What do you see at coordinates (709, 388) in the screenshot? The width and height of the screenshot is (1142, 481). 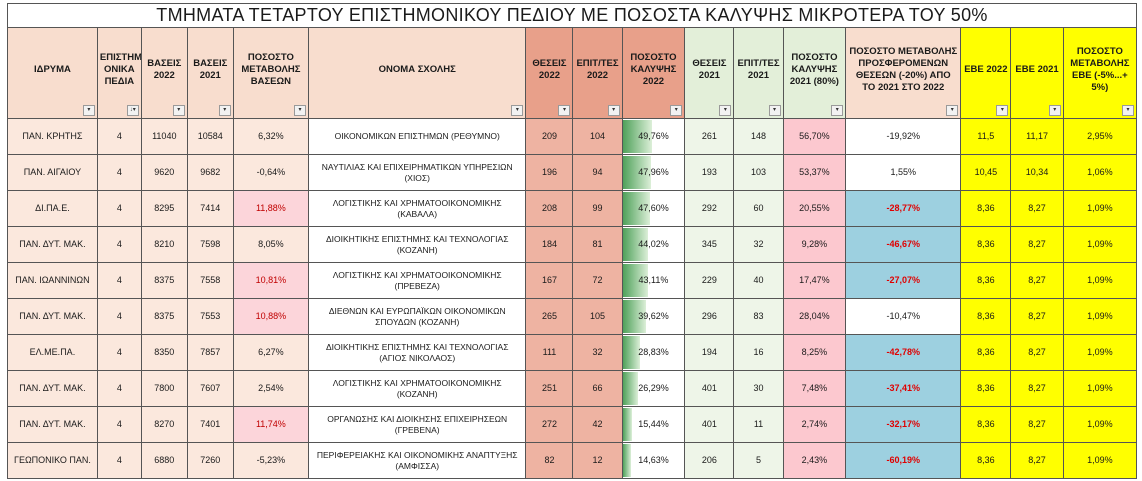 I see `cell-seats-2021: 401` at bounding box center [709, 388].